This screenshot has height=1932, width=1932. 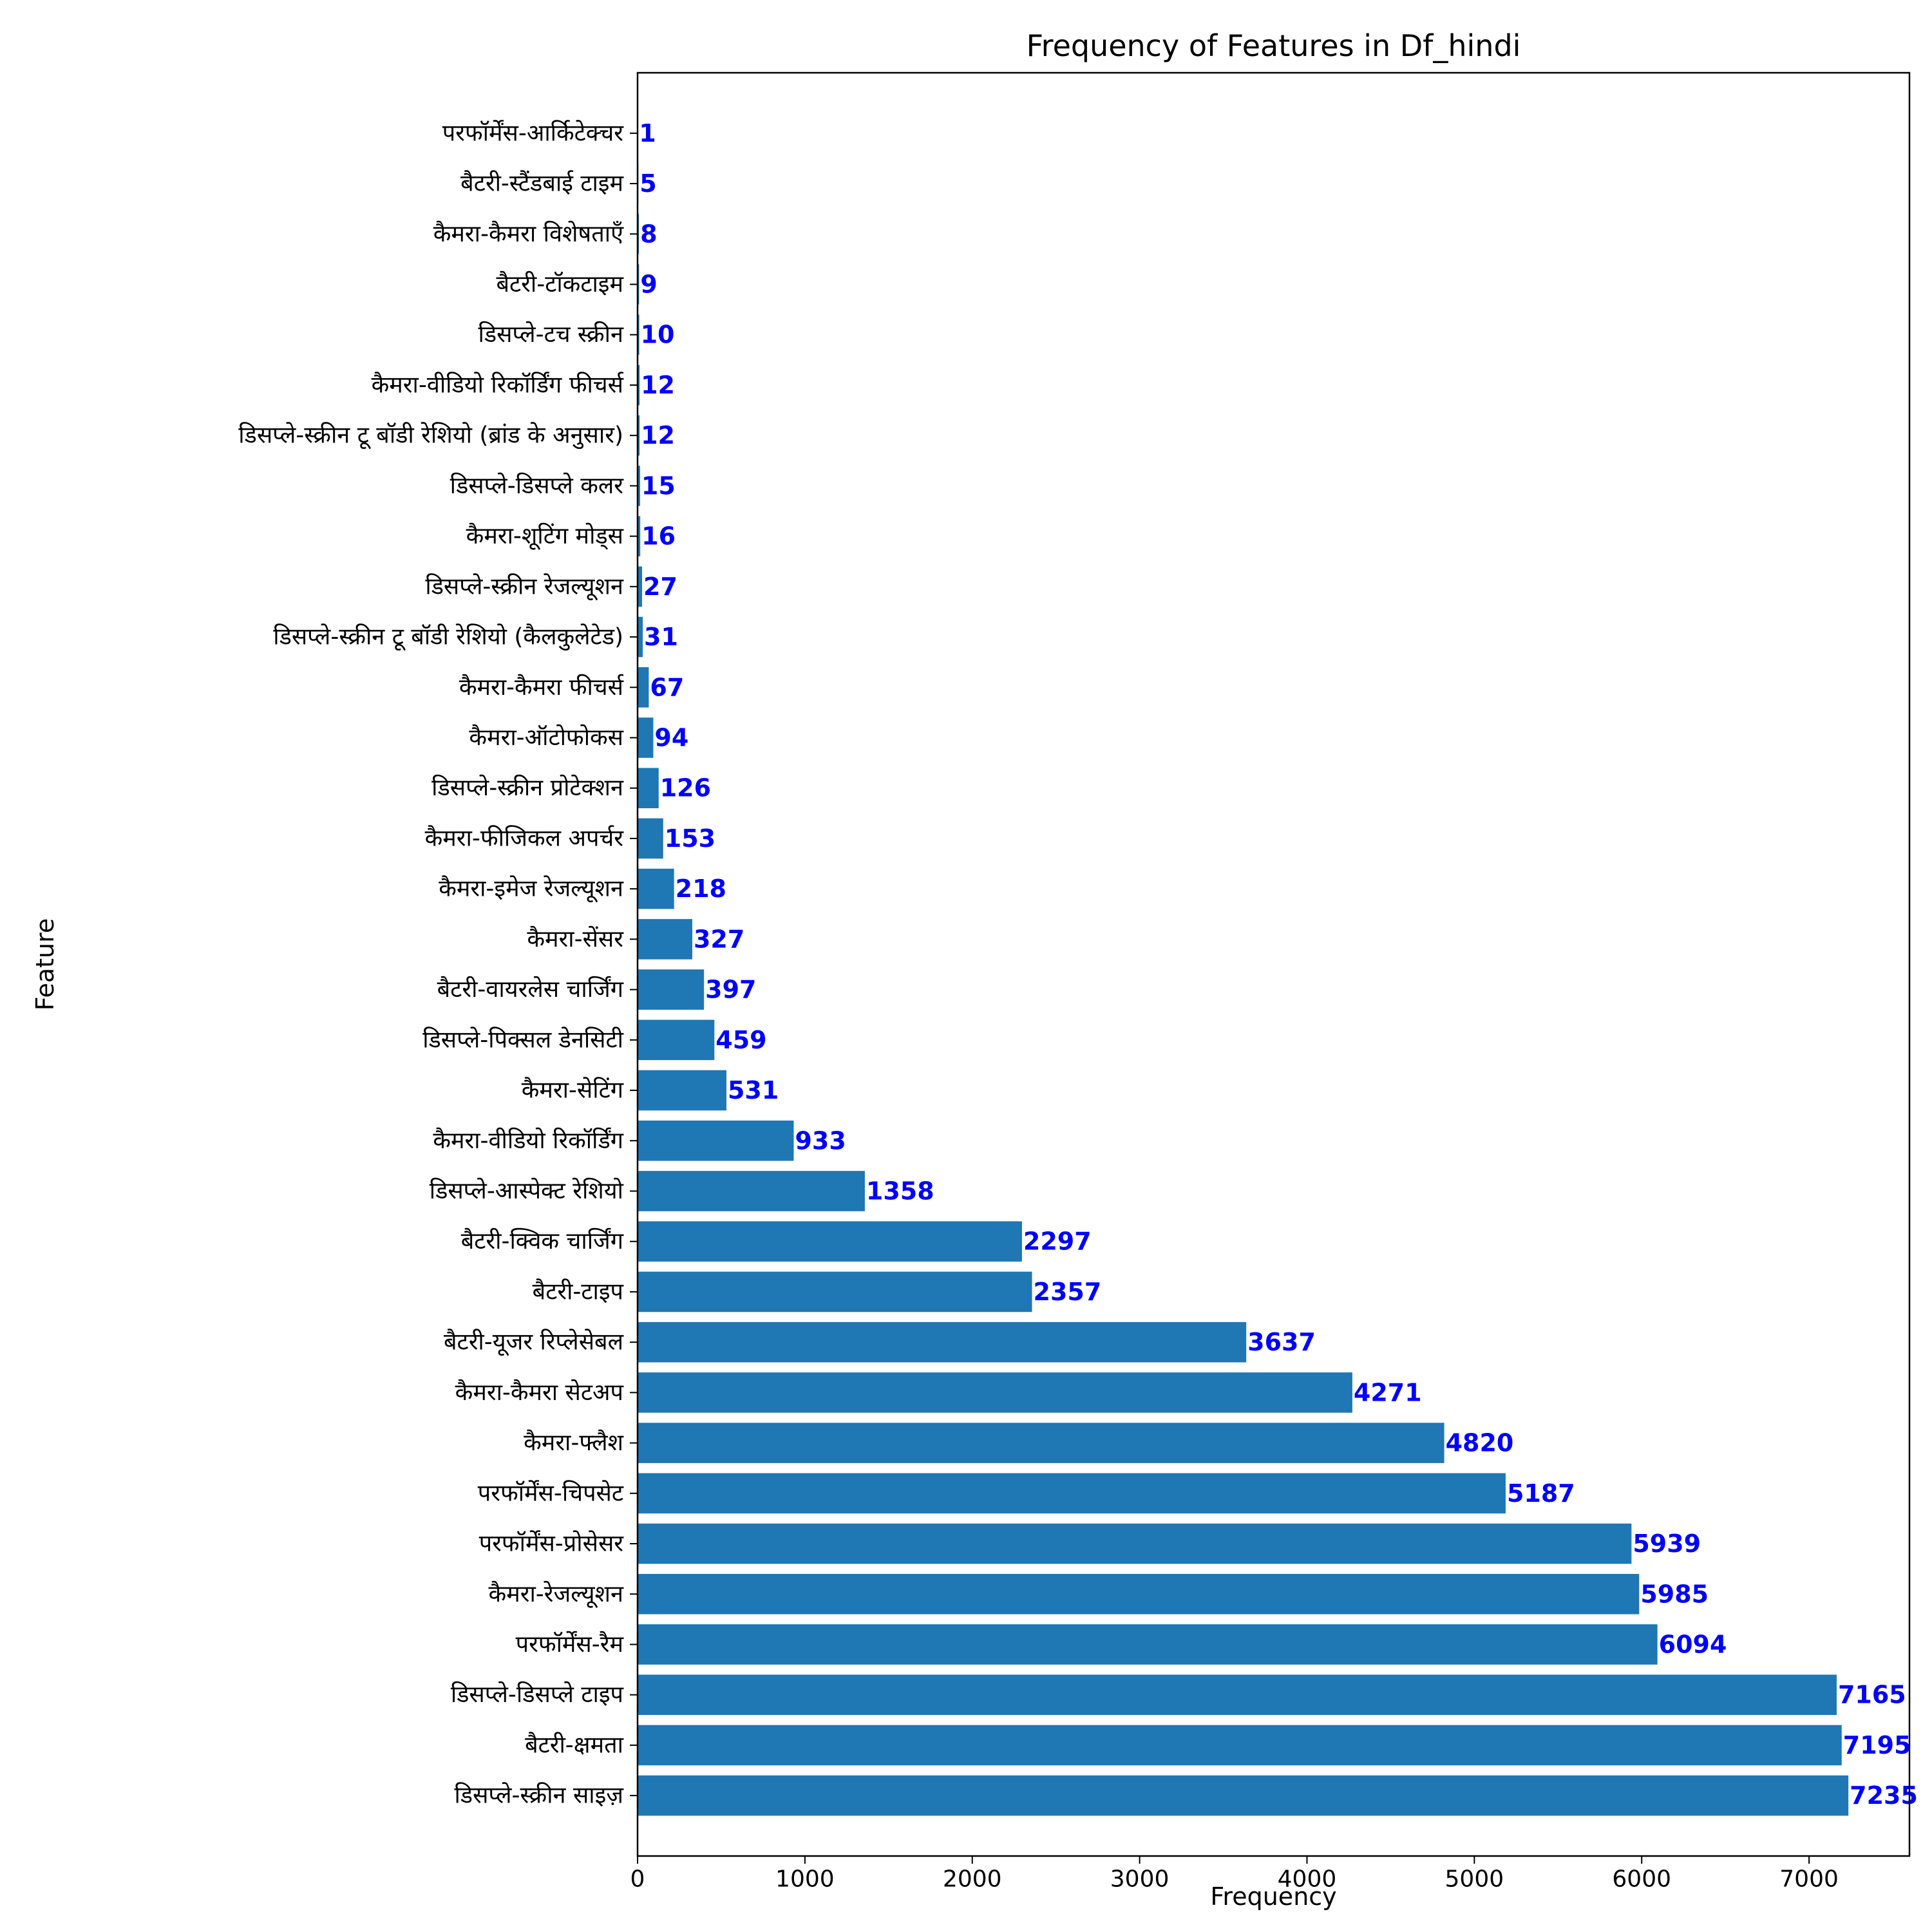 I want to click on bar-value-label: 933, so click(x=820, y=1140).